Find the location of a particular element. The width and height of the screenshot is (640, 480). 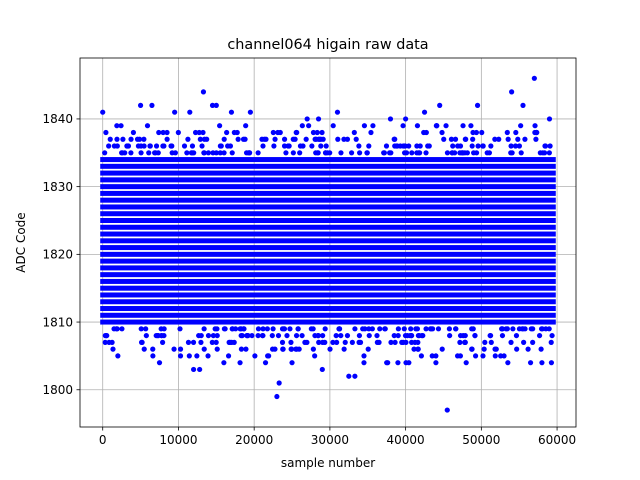

y-tick-label: 1830 is located at coordinates (57, 187).